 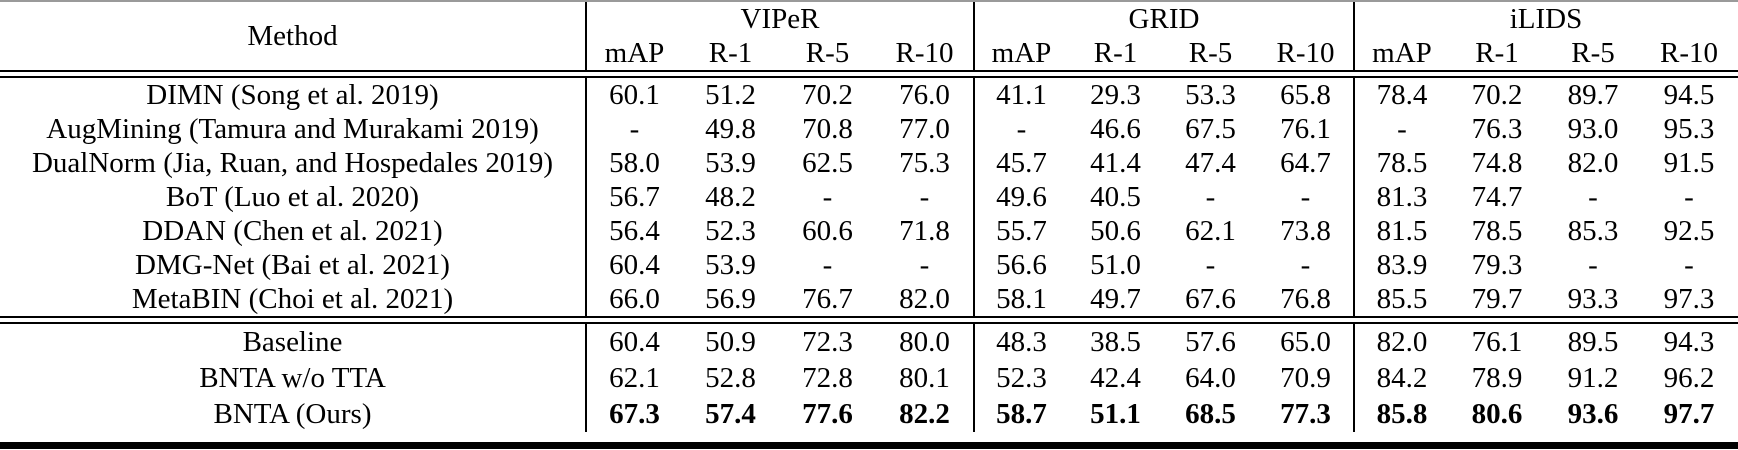 I want to click on value-cell: 84.2, so click(x=1401, y=378).